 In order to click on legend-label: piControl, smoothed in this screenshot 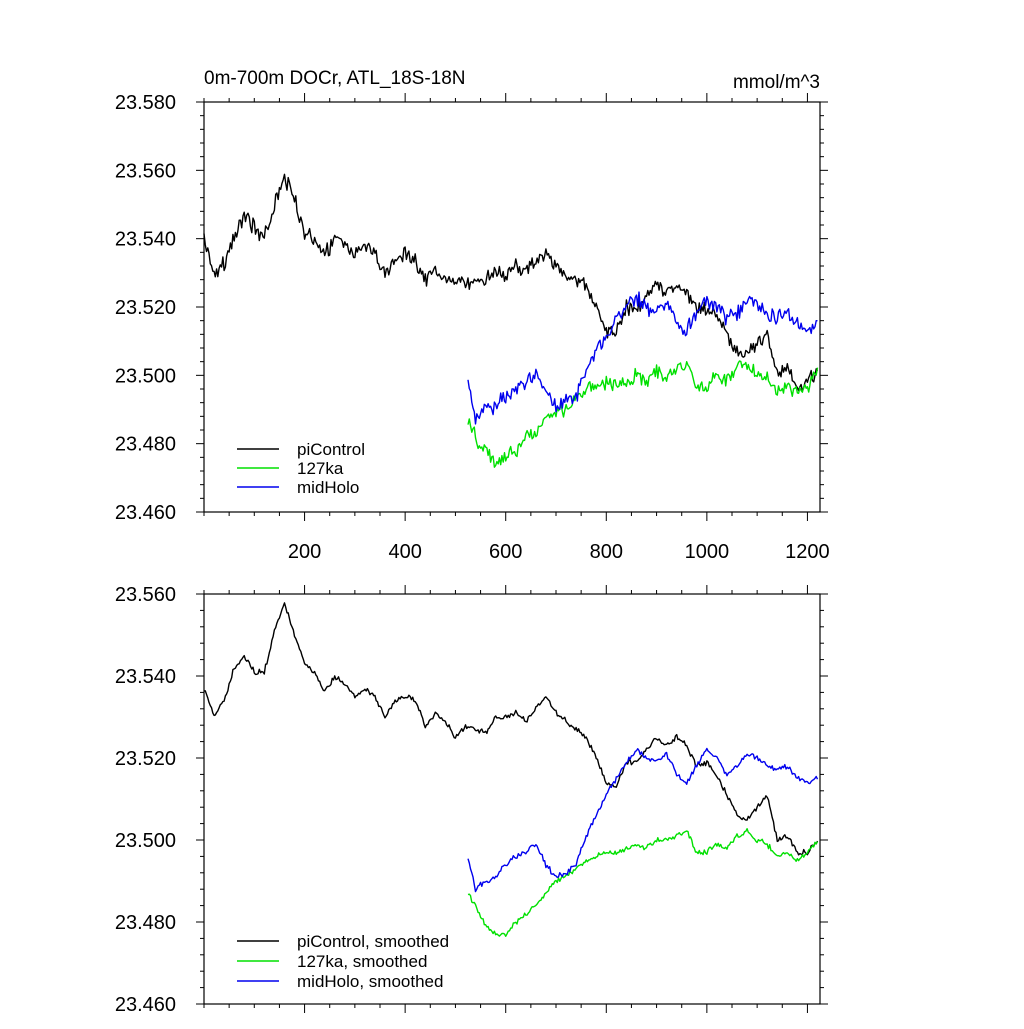, I will do `click(373, 941)`.